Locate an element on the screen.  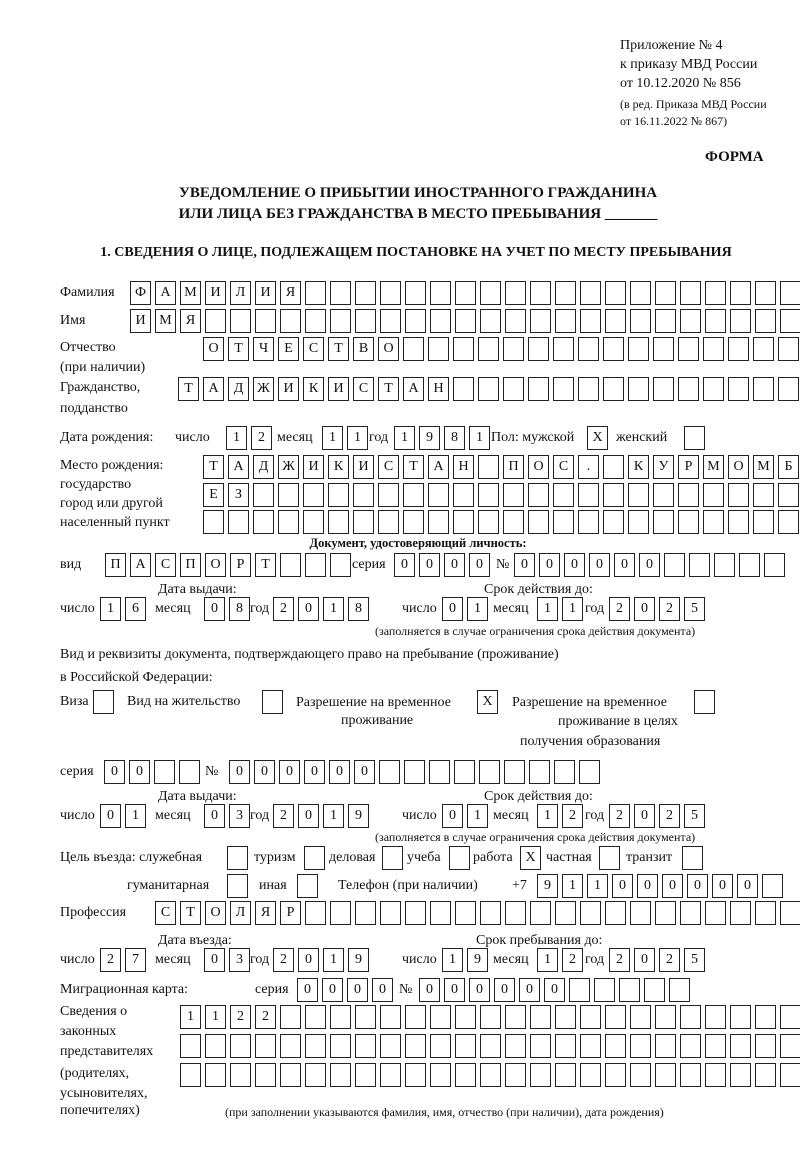
char-box: О is located at coordinates (538, 467).